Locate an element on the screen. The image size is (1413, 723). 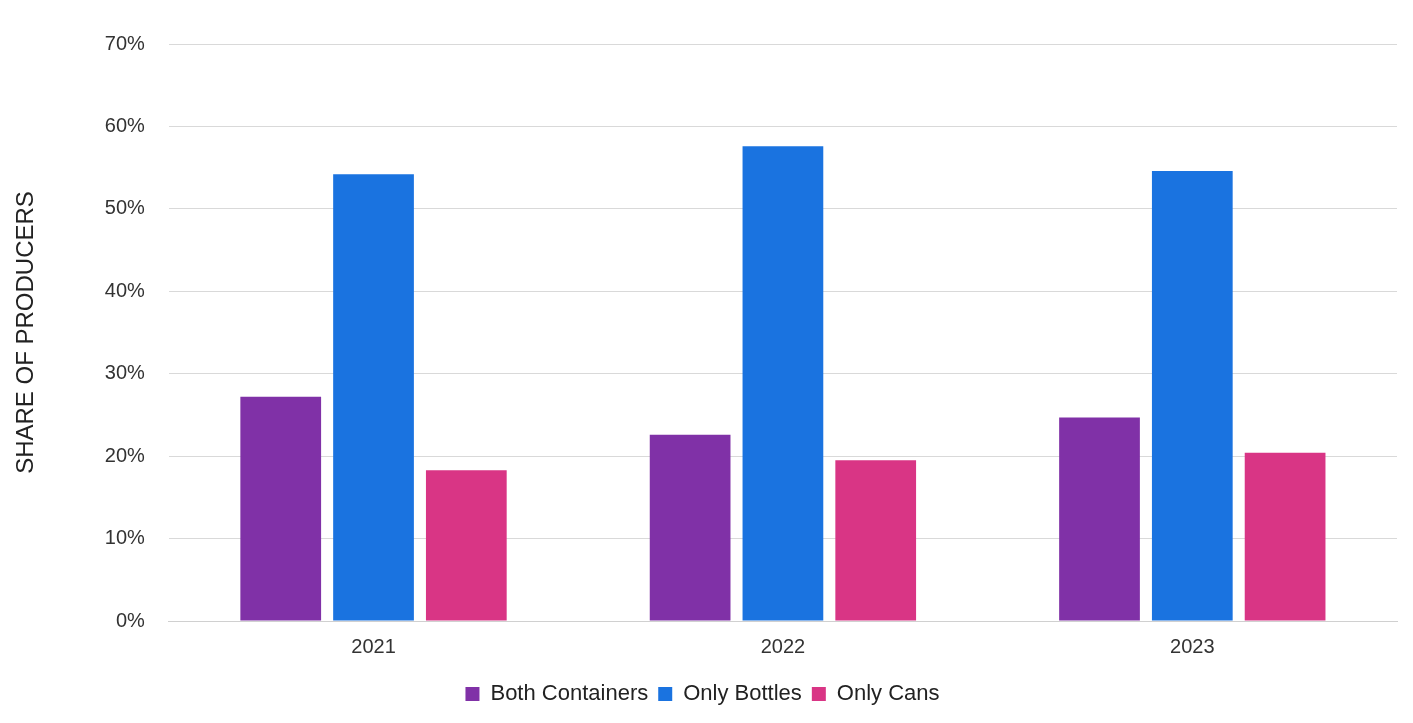
y-tick-label: 30% is located at coordinates (125, 372).